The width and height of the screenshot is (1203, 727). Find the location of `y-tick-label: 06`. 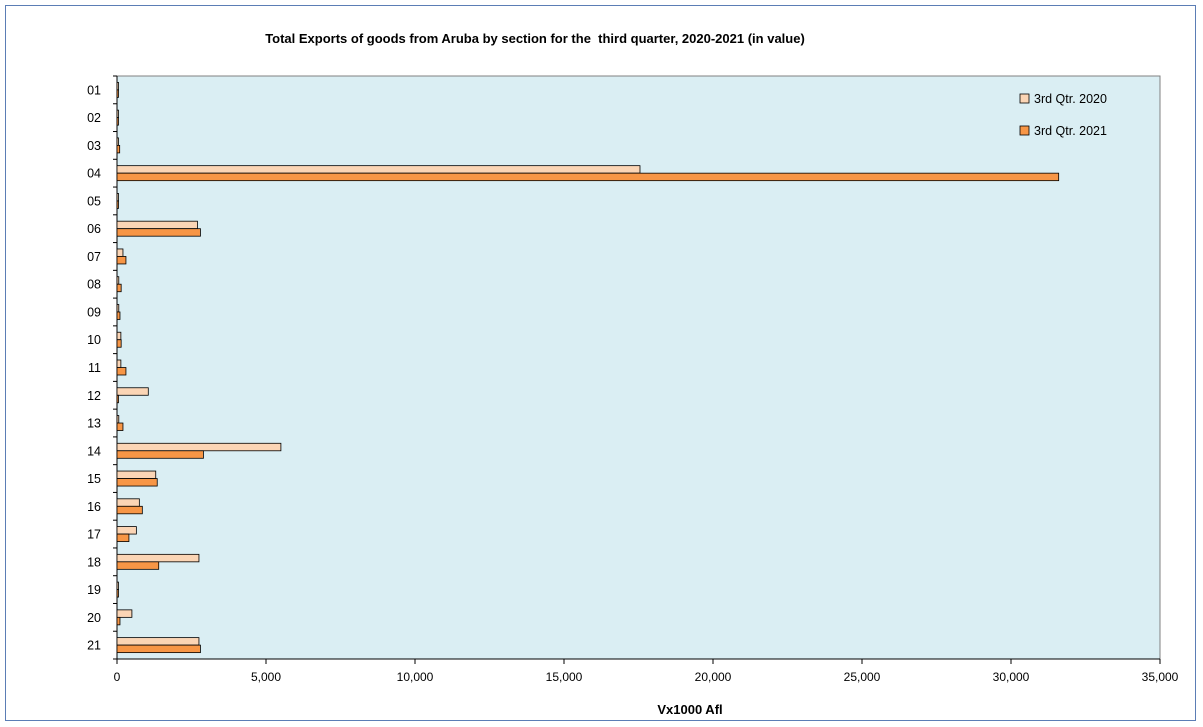

y-tick-label: 06 is located at coordinates (94, 229).